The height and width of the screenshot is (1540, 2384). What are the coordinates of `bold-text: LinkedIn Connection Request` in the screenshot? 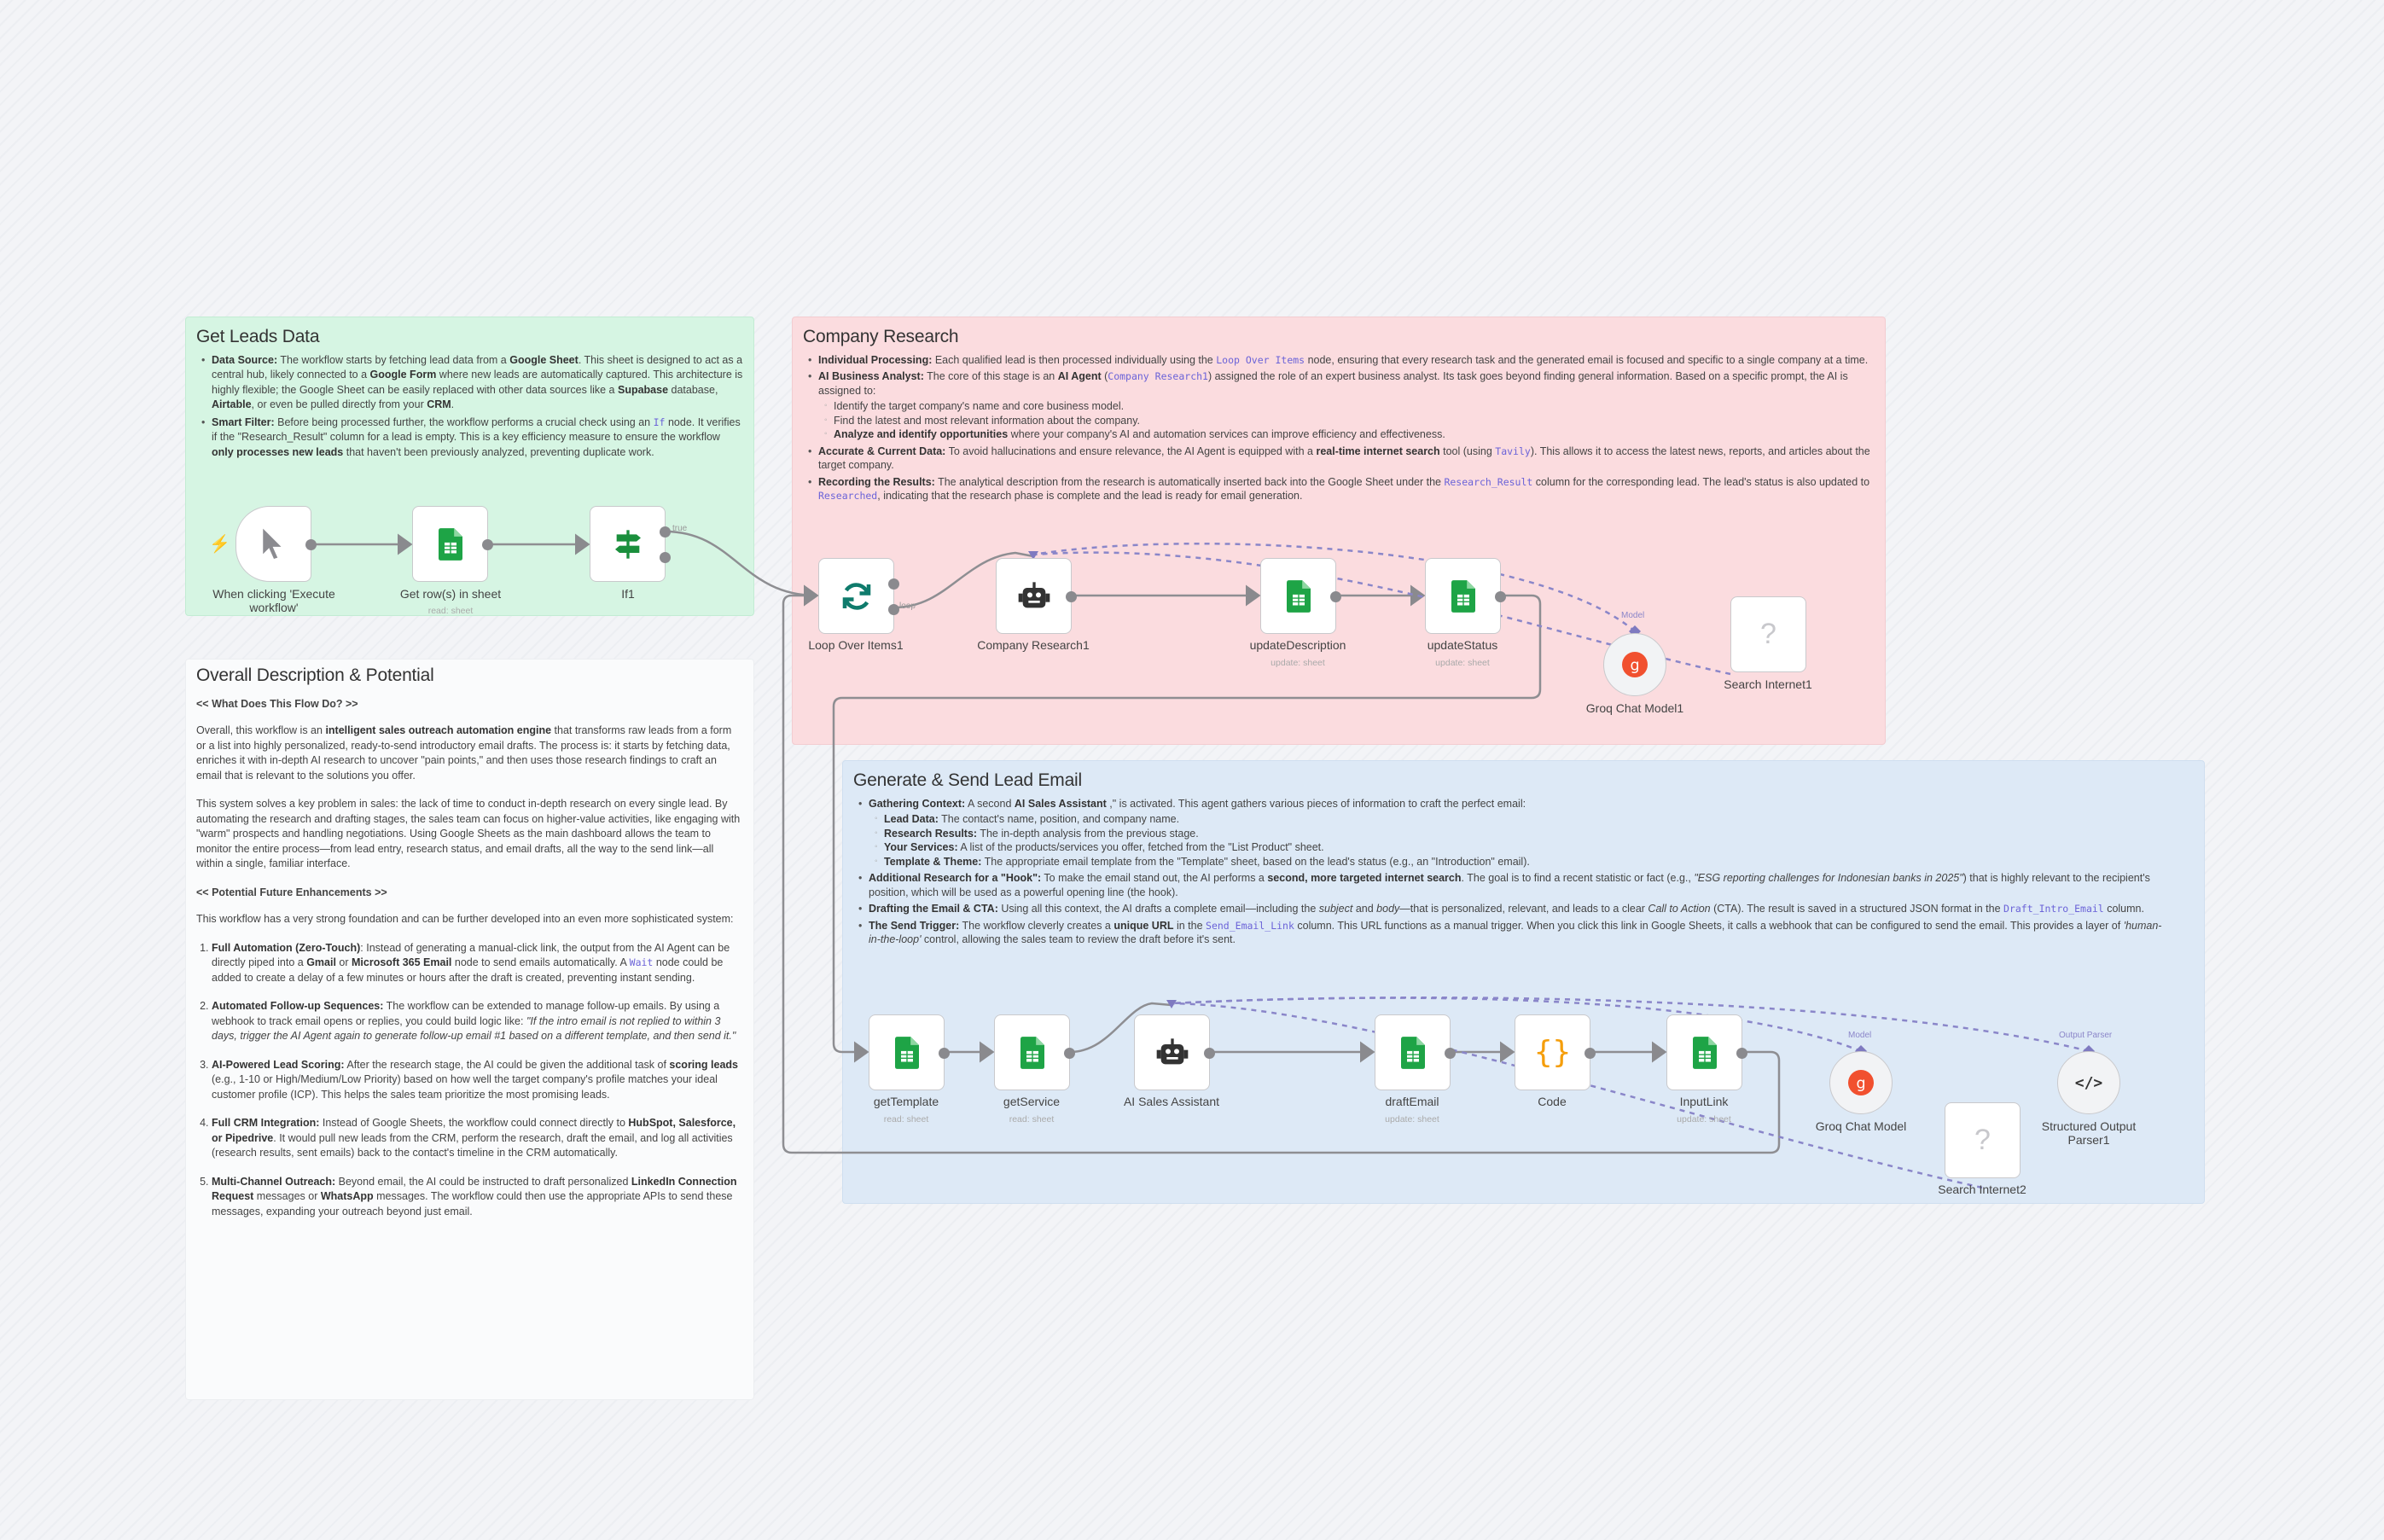 It's located at (474, 1189).